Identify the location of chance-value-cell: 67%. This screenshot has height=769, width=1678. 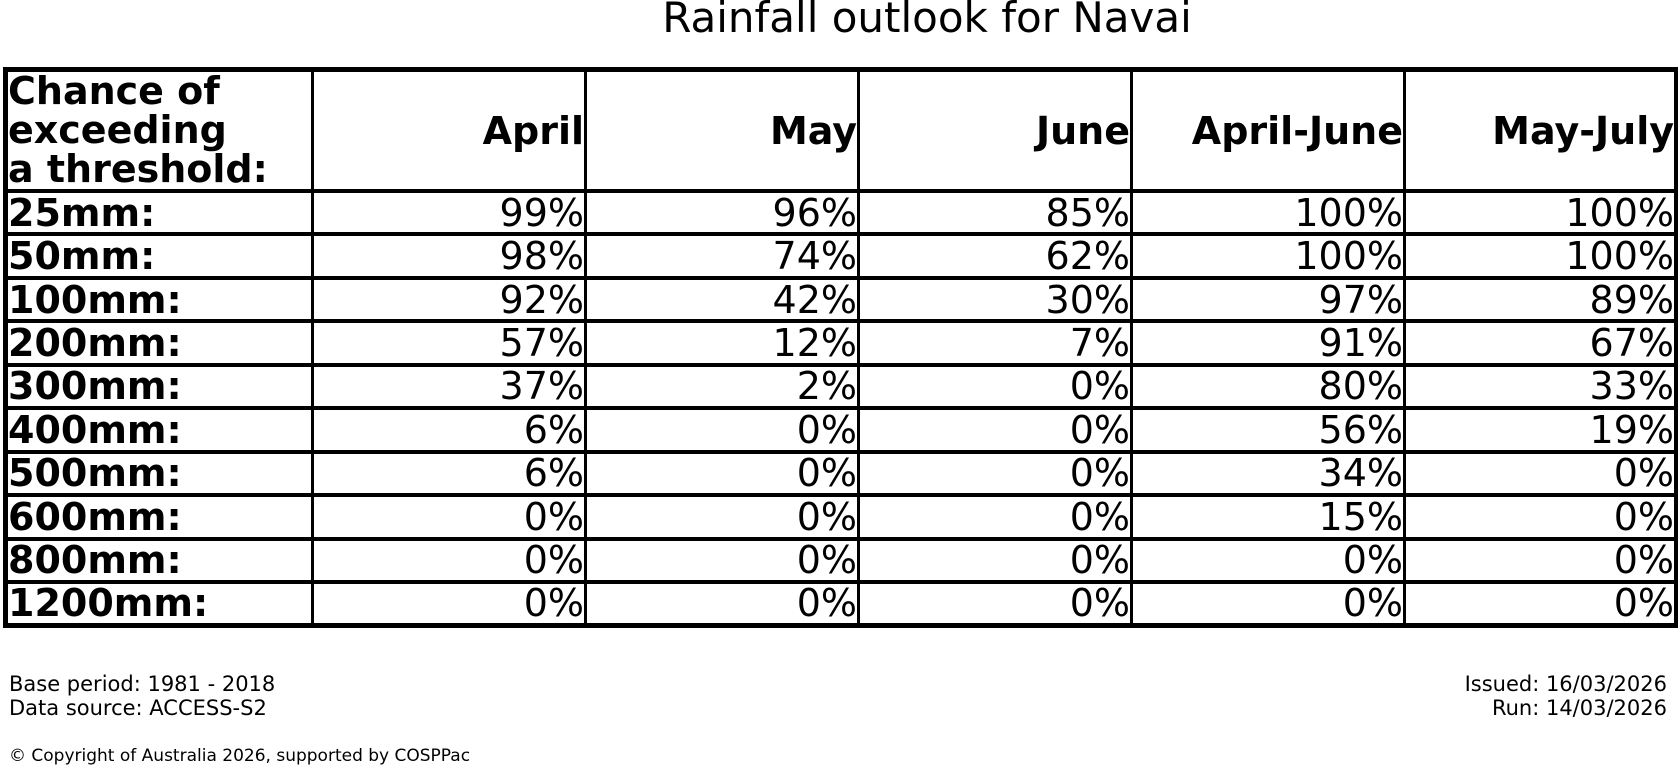
(1540, 343).